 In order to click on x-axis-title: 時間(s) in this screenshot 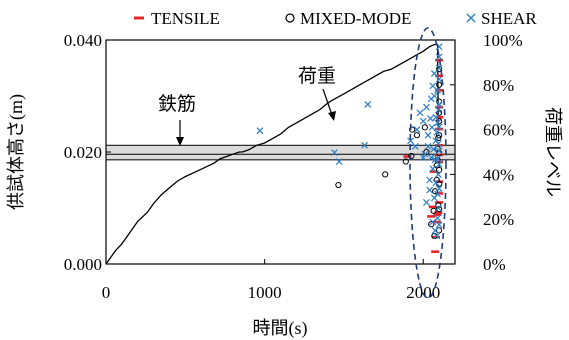, I will do `click(280, 328)`.